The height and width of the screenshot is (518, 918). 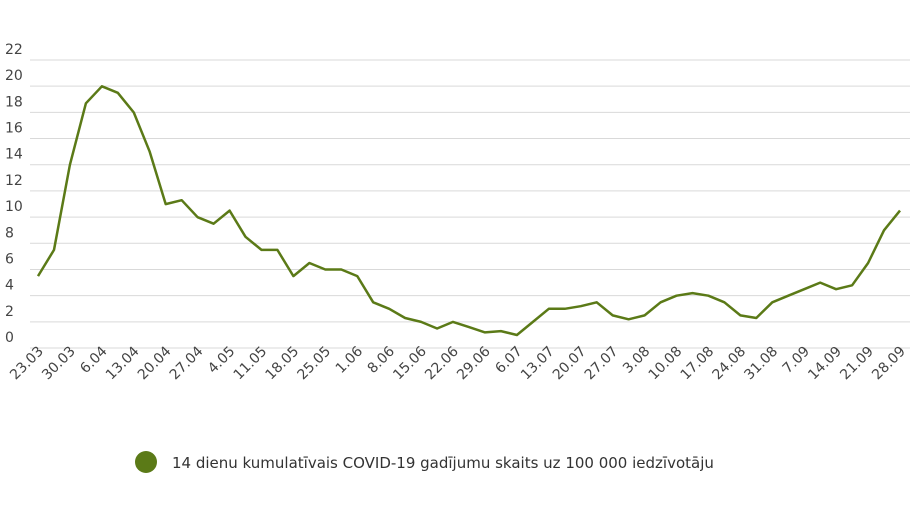 What do you see at coordinates (14, 76) in the screenshot?
I see `y-tick-label: 20` at bounding box center [14, 76].